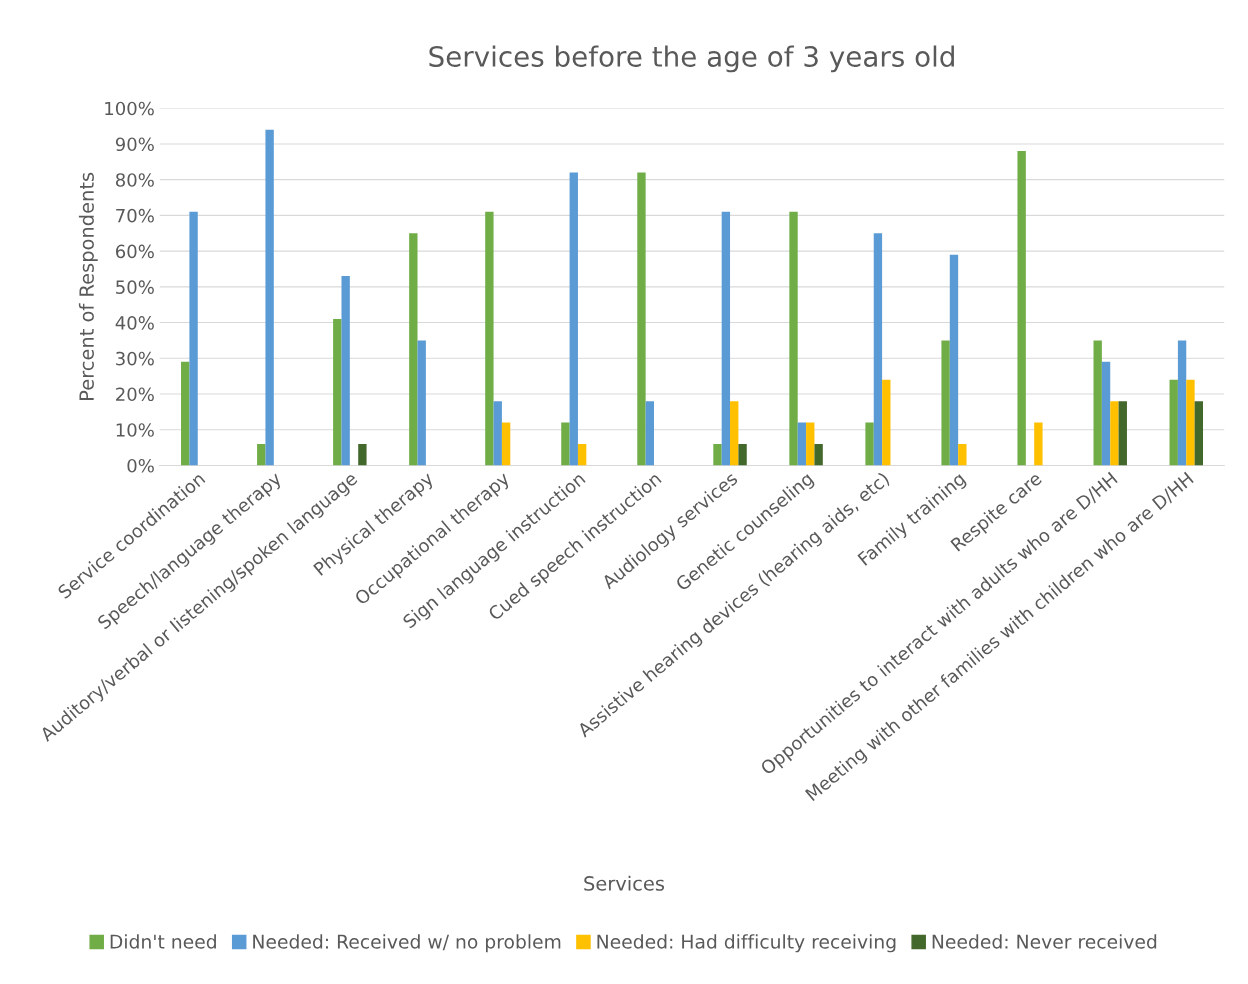  Describe the element at coordinates (135, 394) in the screenshot. I see `y-tick-label: 20%` at that location.